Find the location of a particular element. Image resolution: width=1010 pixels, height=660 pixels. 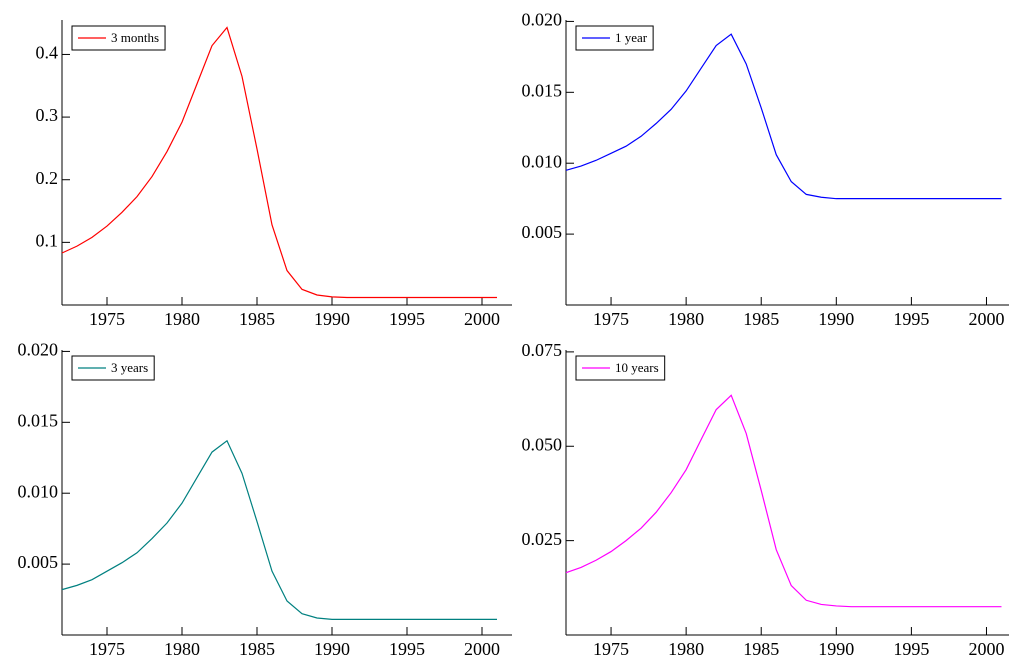

y-tick-label: 0.075 is located at coordinates (542, 350).